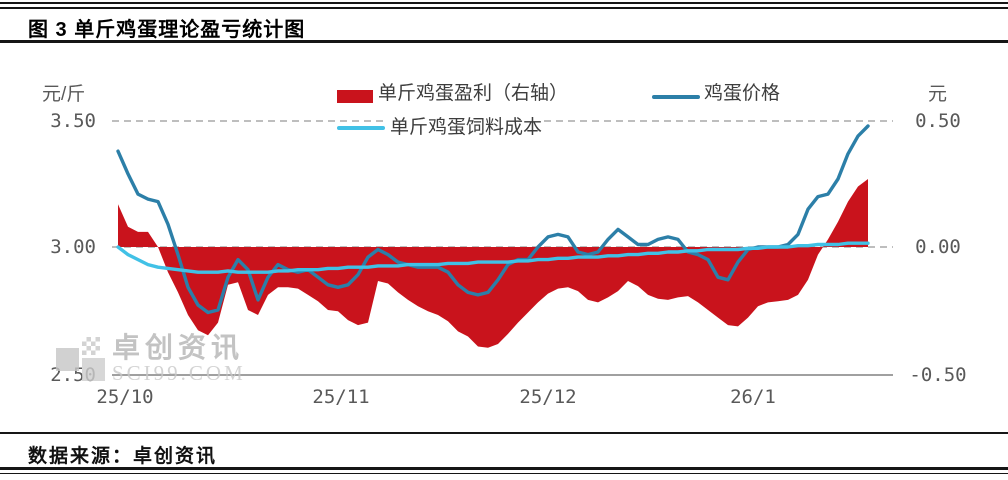 This screenshot has height=480, width=1008. What do you see at coordinates (179, 373) in the screenshot?
I see `watermark-url: SCI99.COM` at bounding box center [179, 373].